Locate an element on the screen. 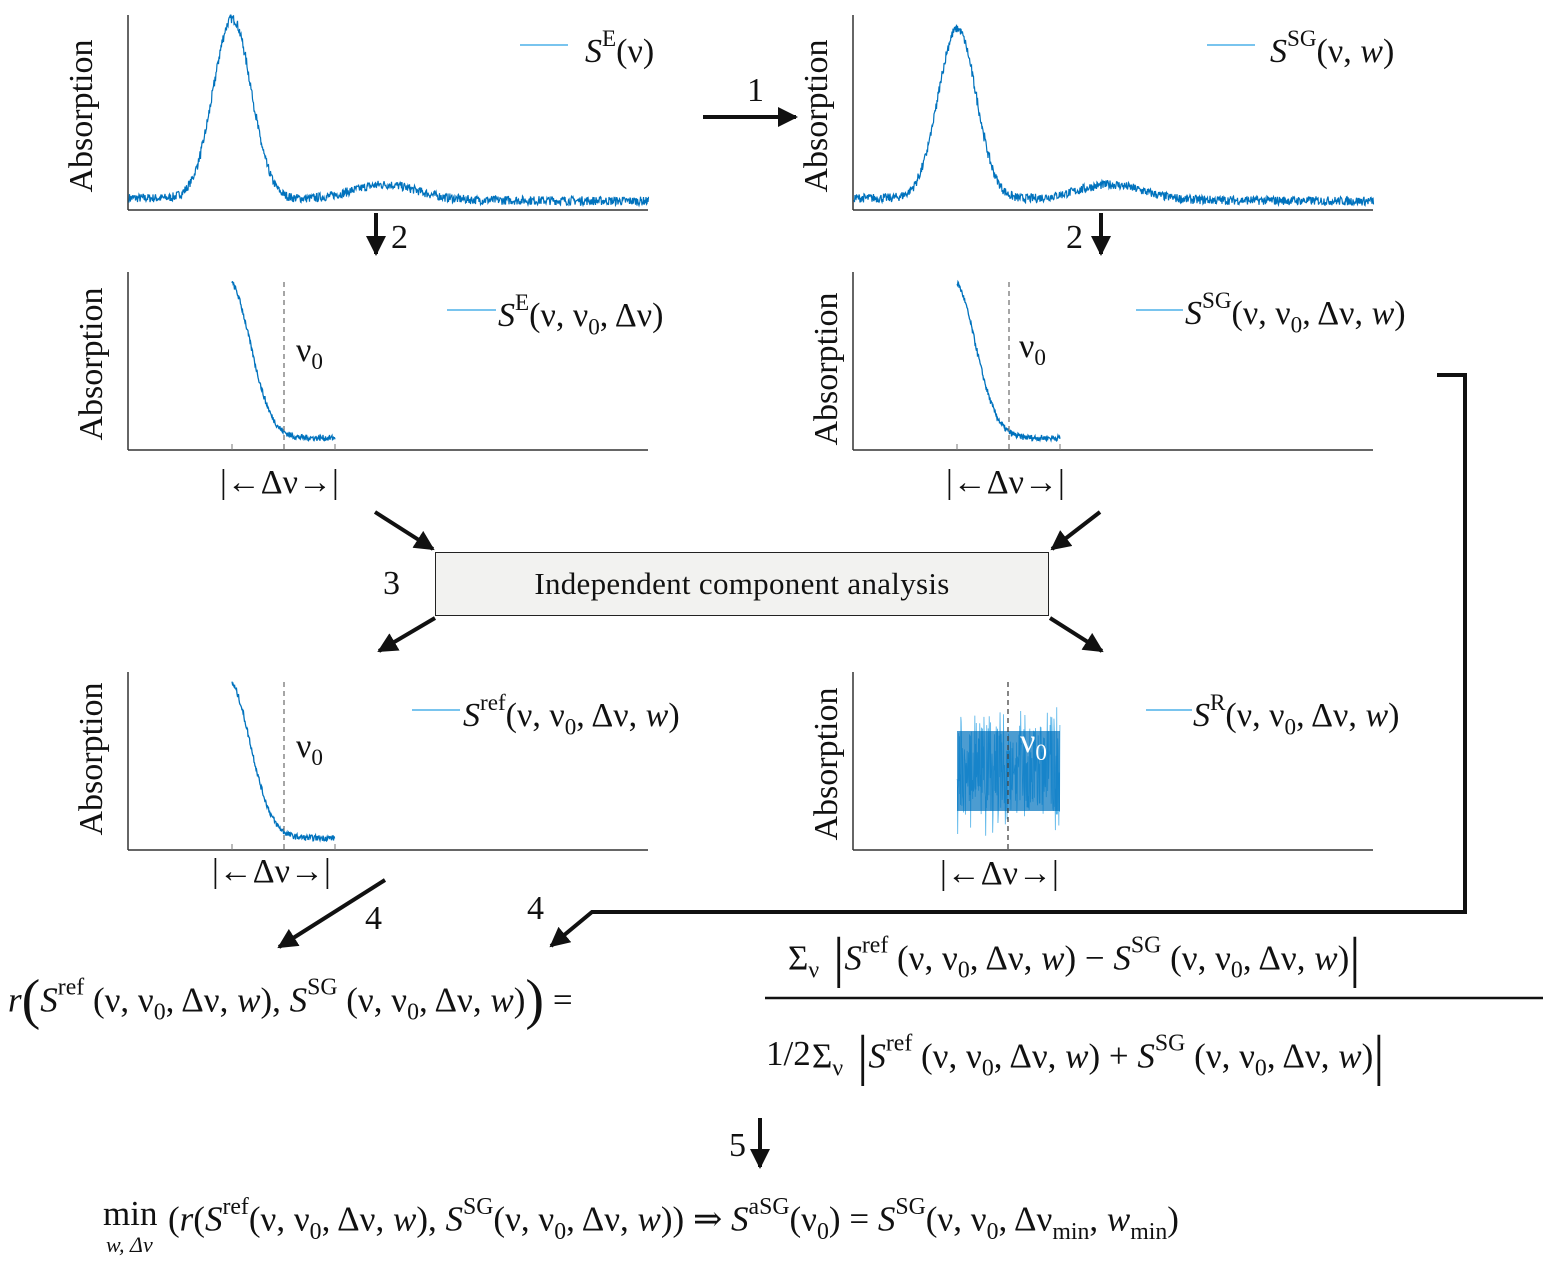  nu0-label-p4: ν0 is located at coordinates (1032, 350).